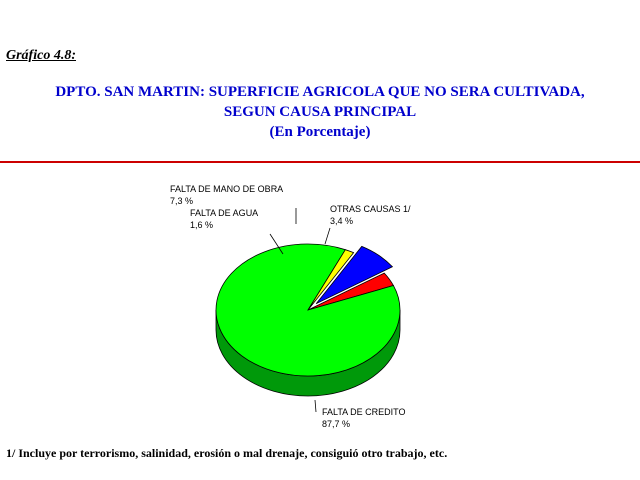 The height and width of the screenshot is (480, 640). What do you see at coordinates (336, 424) in the screenshot?
I see `slice-label-value: 87,7 %` at bounding box center [336, 424].